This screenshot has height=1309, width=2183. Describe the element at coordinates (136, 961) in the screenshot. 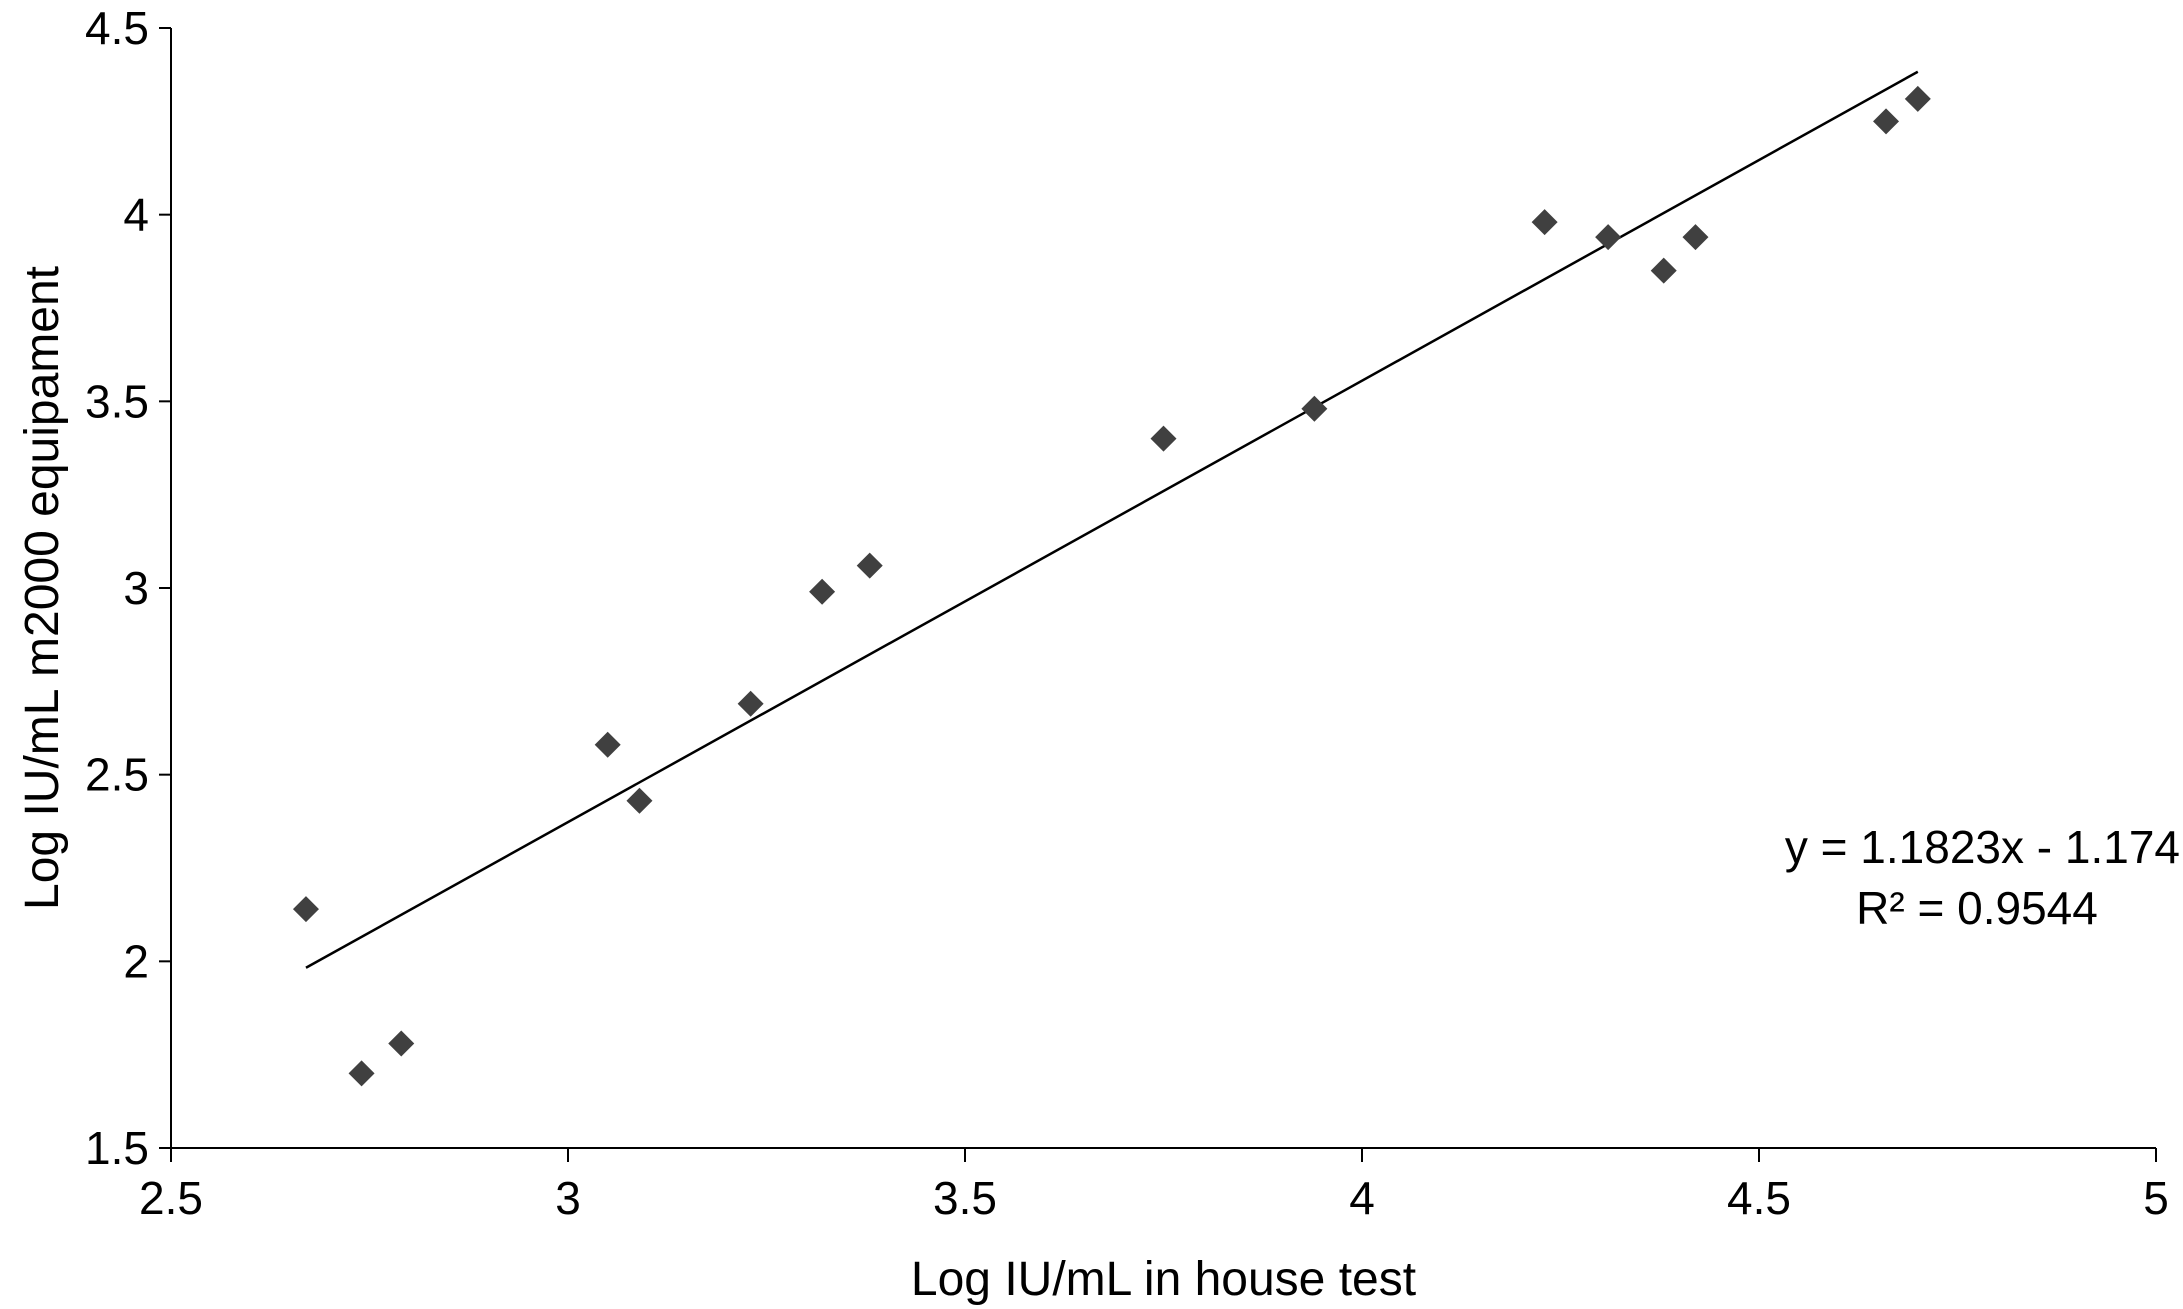

I see `y-tick-label: 2` at that location.